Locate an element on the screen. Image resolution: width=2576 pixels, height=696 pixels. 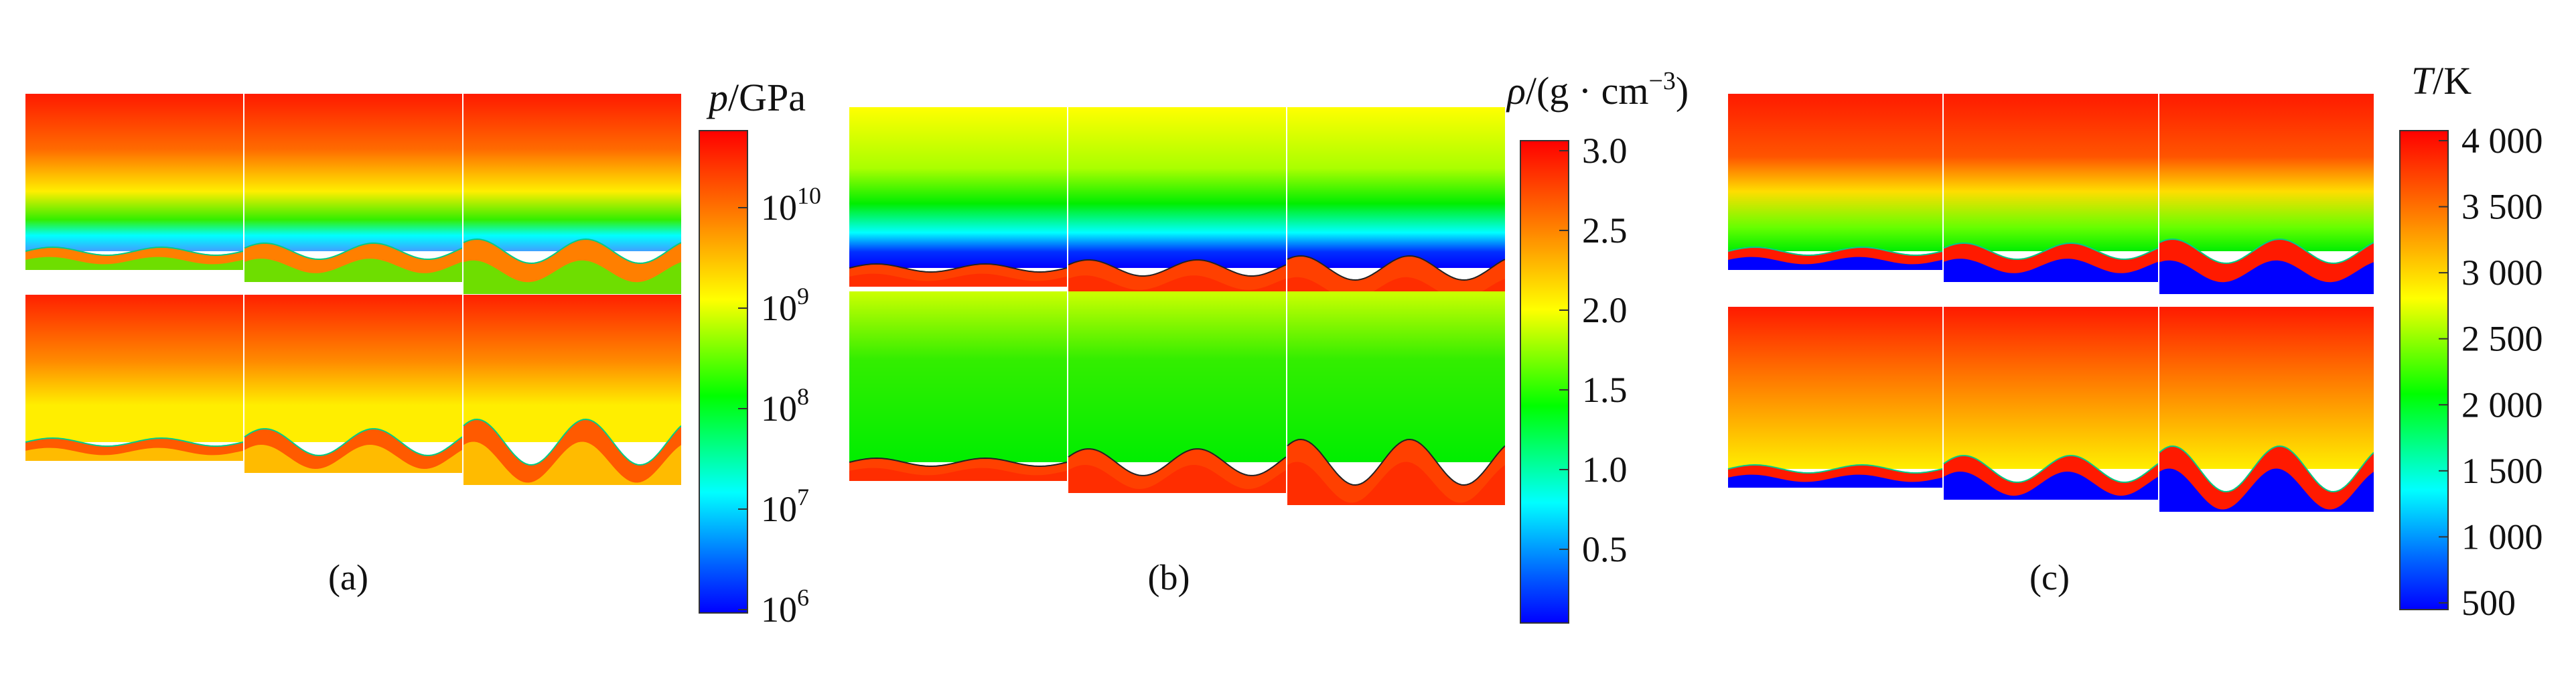
colorbar-tick-label: 10⁸ is located at coordinates (785, 406).